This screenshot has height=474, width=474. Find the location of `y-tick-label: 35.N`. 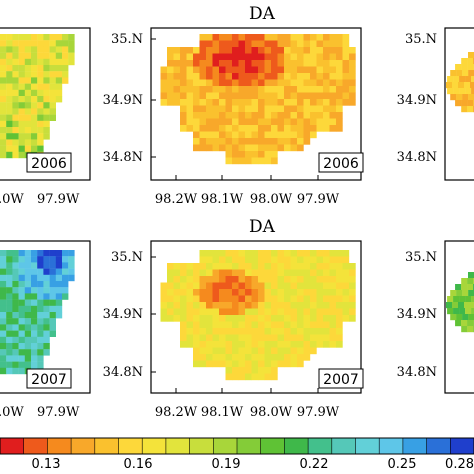

y-tick-label: 35.N is located at coordinates (421, 39).